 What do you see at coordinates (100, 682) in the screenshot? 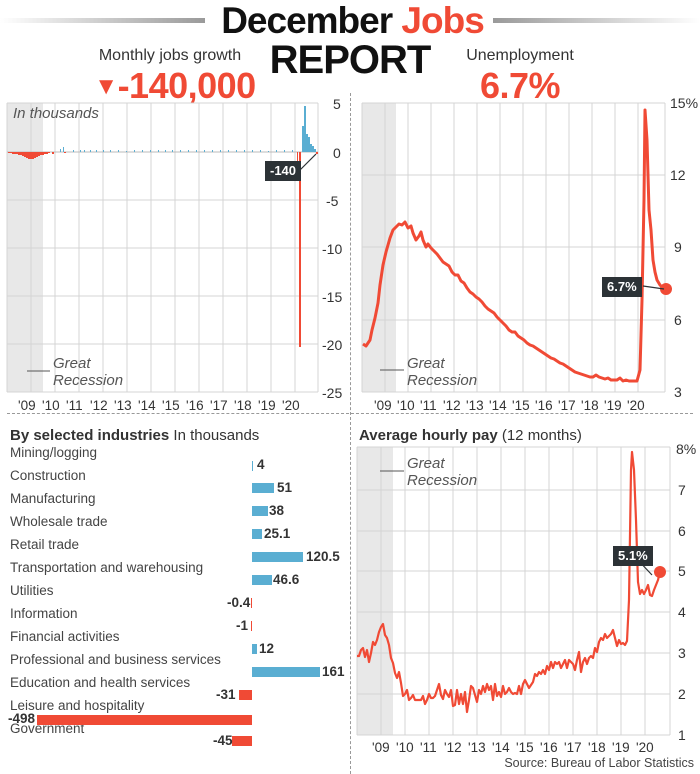
I see `industry-label: Education and health services` at bounding box center [100, 682].